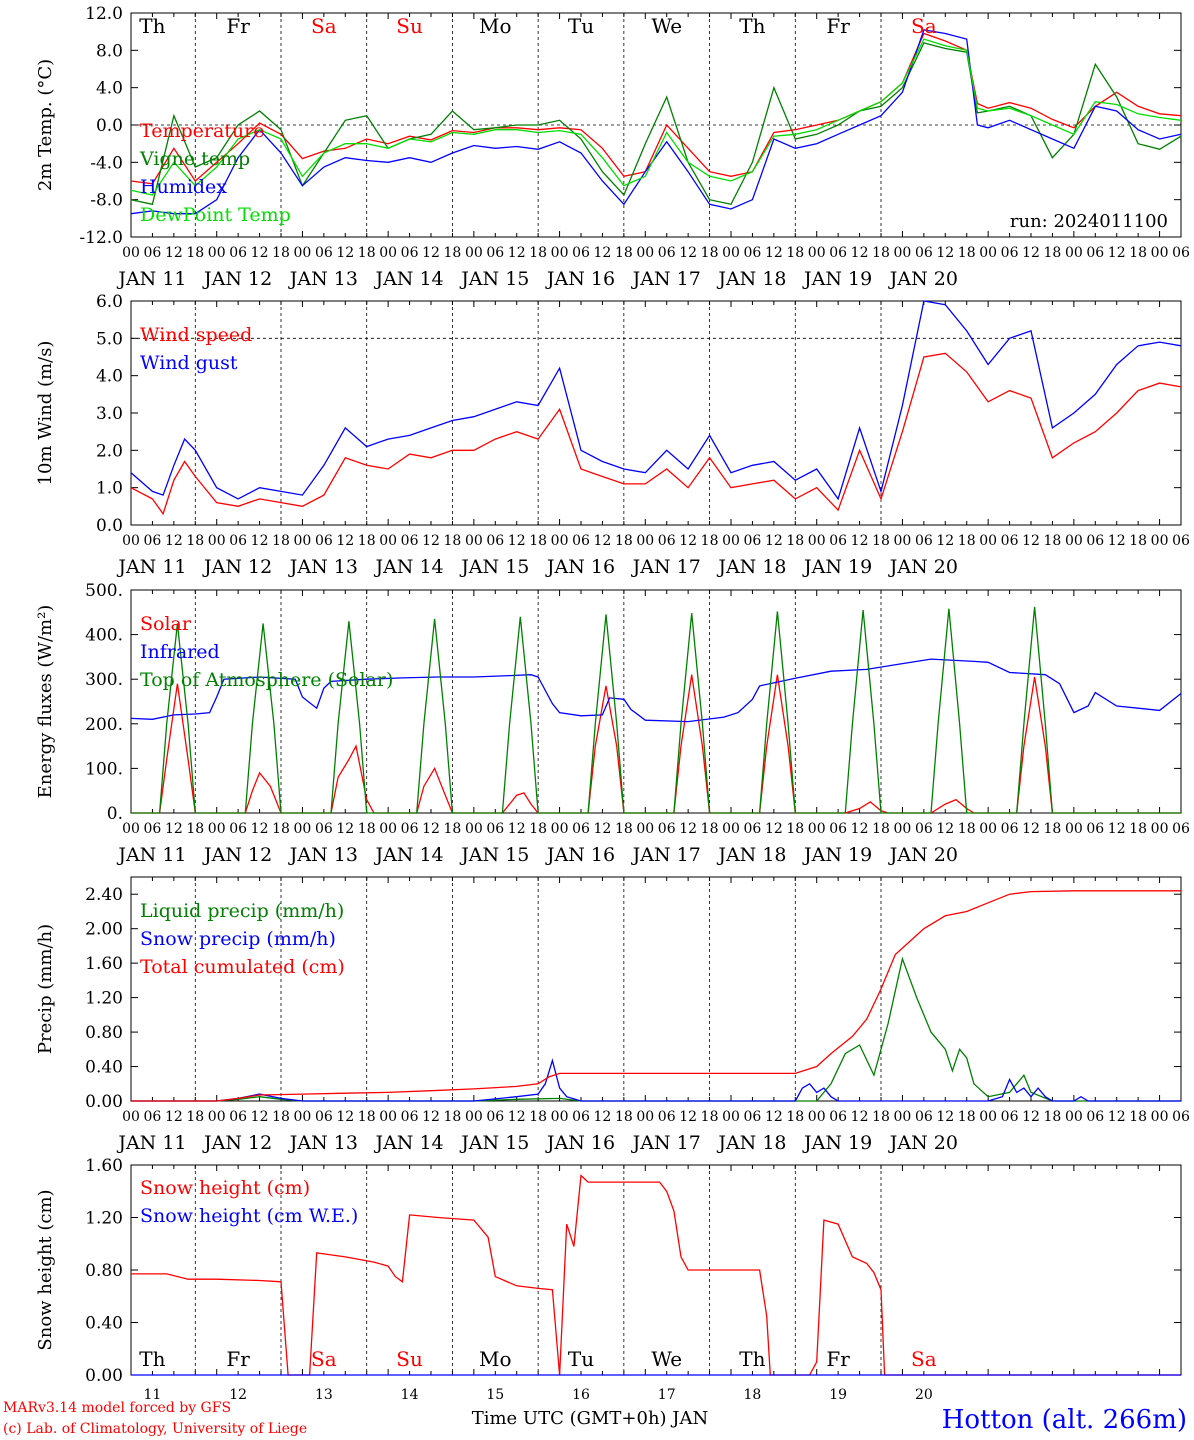 The height and width of the screenshot is (1440, 1194). I want to click on date-label: JAN 11, so click(151, 567).